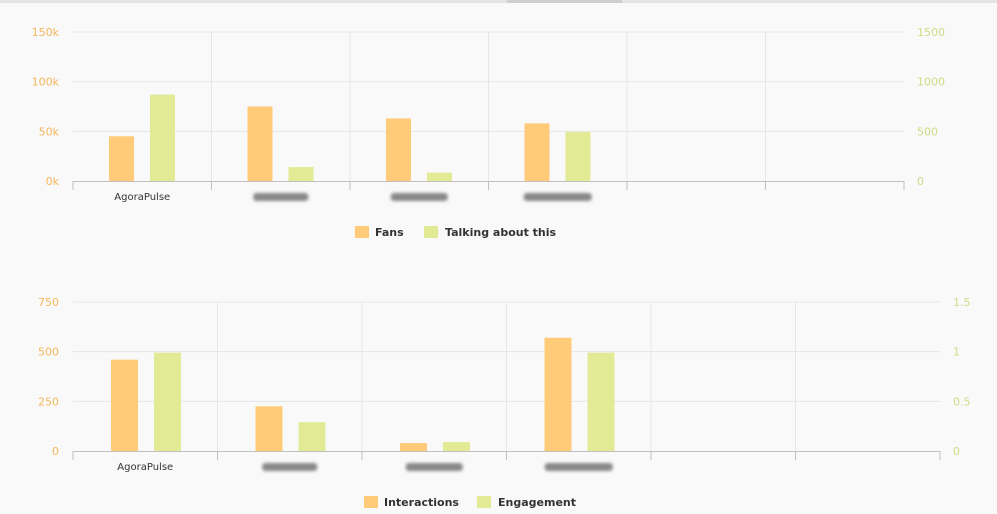  What do you see at coordinates (931, 82) in the screenshot?
I see `chart1-y-right-tick-label: 1000` at bounding box center [931, 82].